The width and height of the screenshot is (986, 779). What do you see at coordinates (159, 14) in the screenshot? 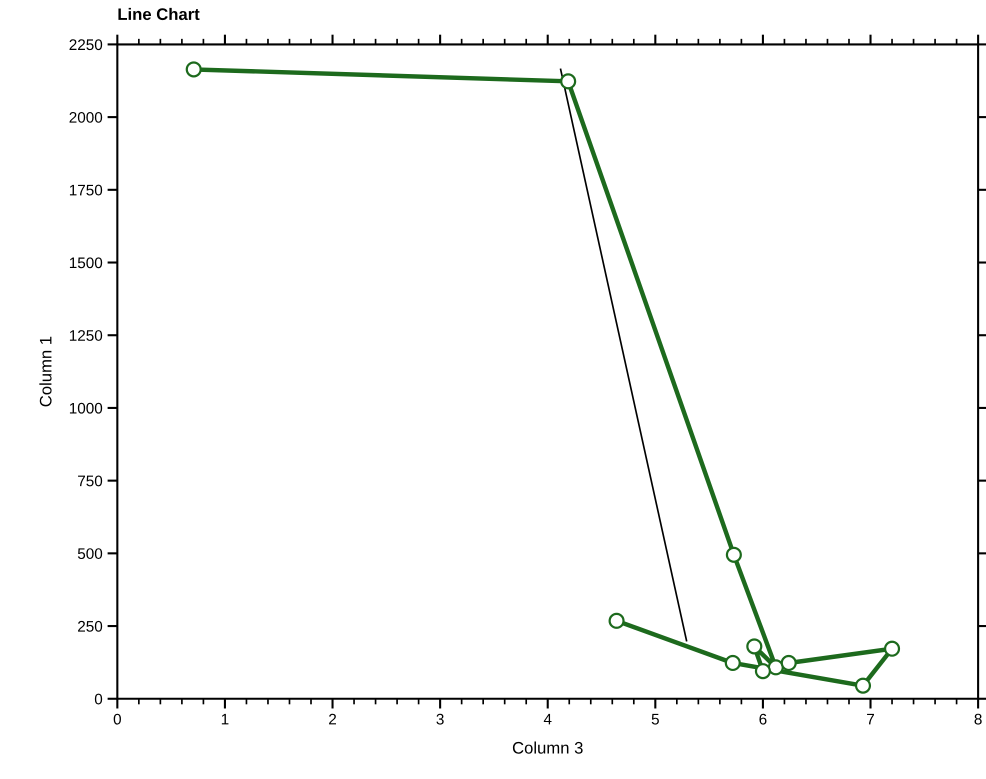
I see `chart-title: Line Chart` at bounding box center [159, 14].